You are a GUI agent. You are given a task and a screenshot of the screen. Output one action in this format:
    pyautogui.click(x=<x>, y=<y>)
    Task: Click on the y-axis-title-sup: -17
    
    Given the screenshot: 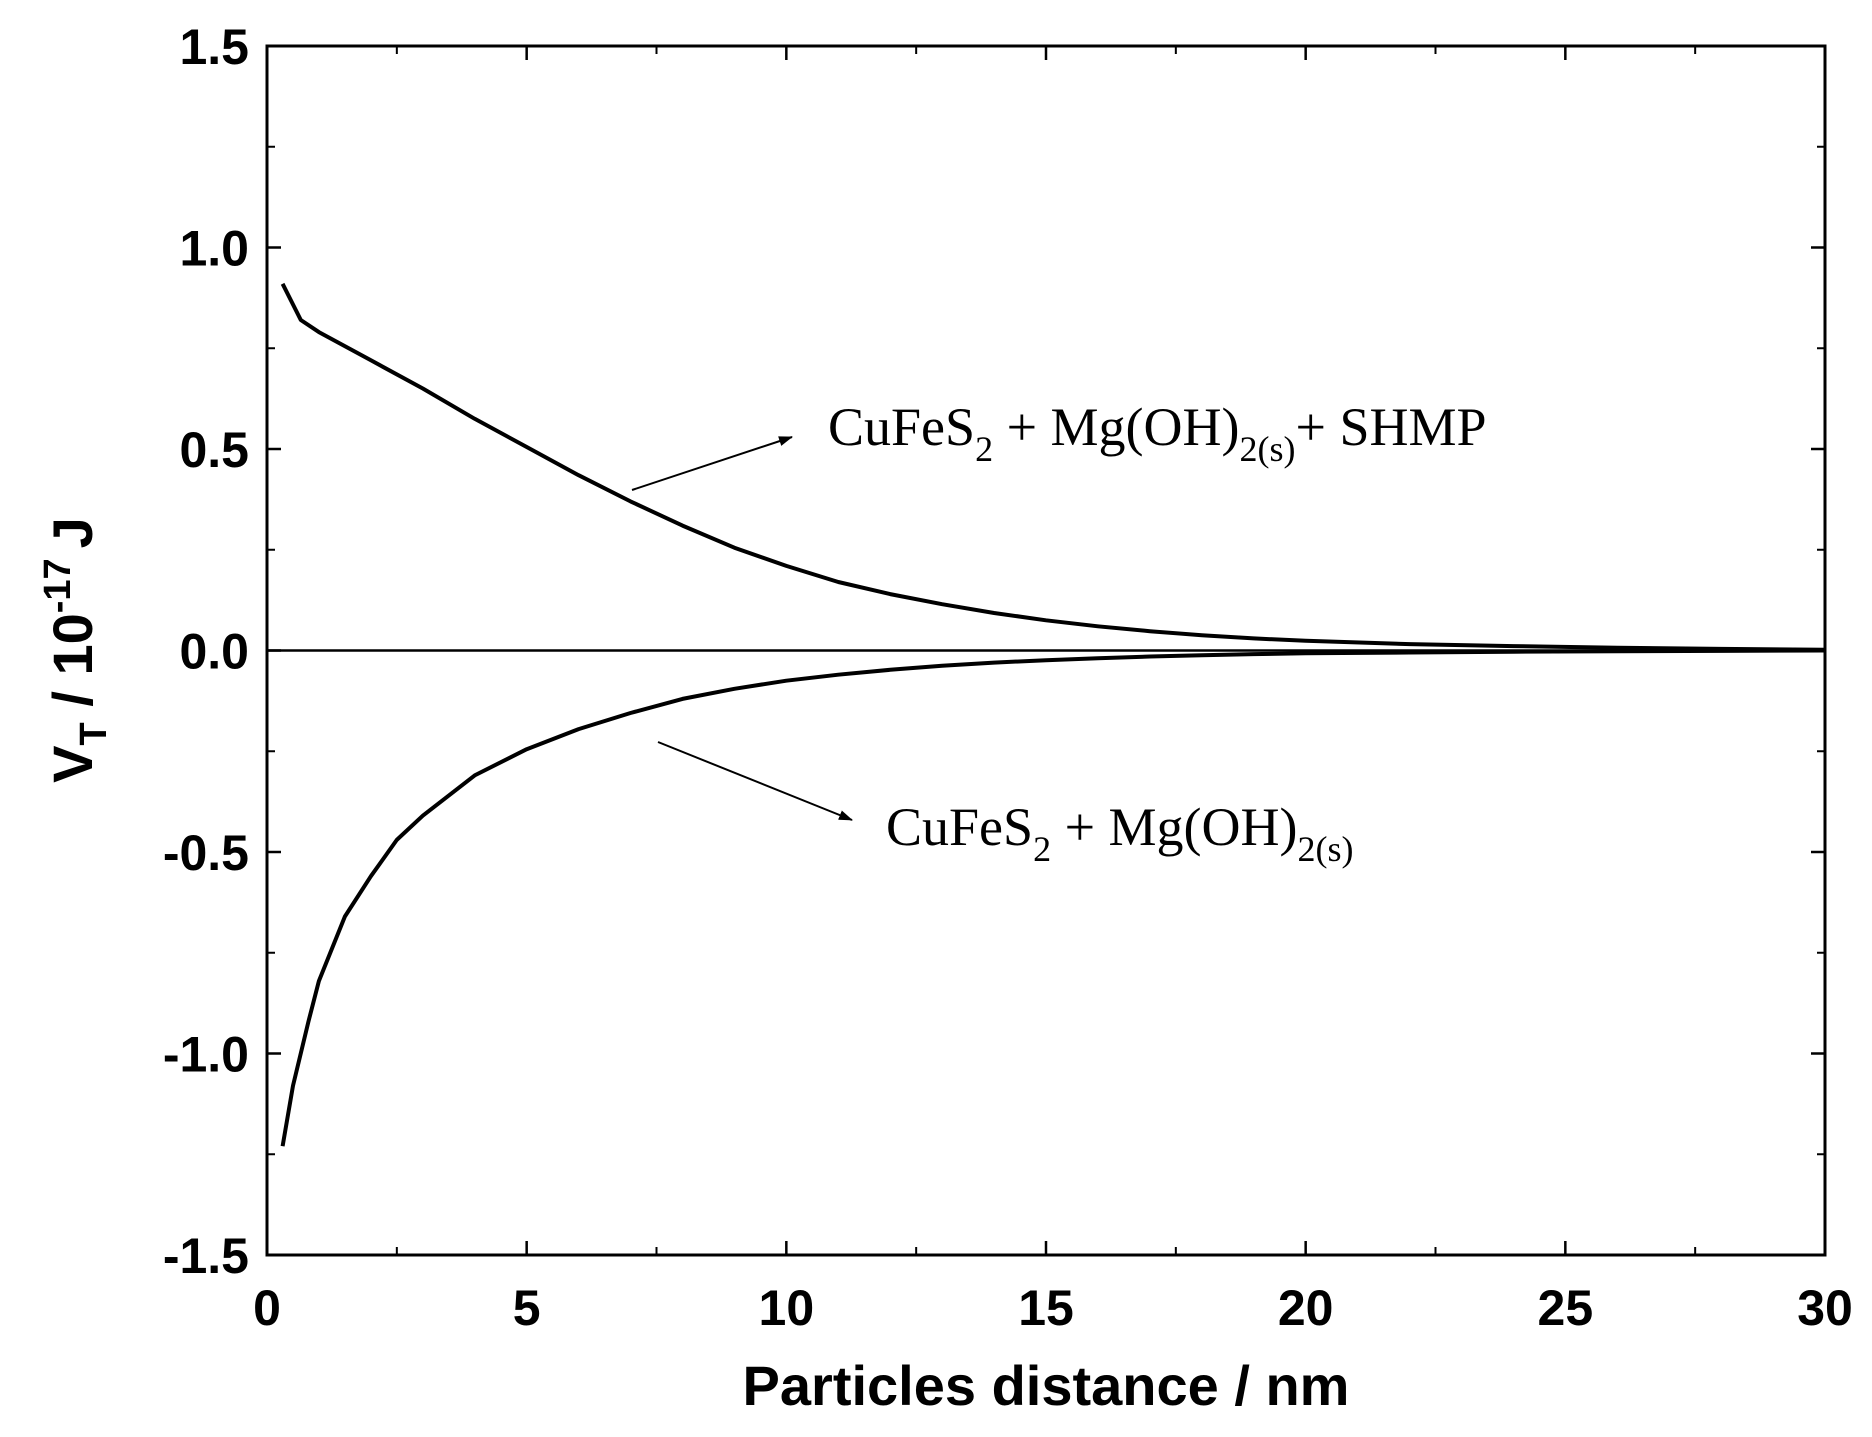 What is the action you would take?
    pyautogui.click(x=58, y=585)
    